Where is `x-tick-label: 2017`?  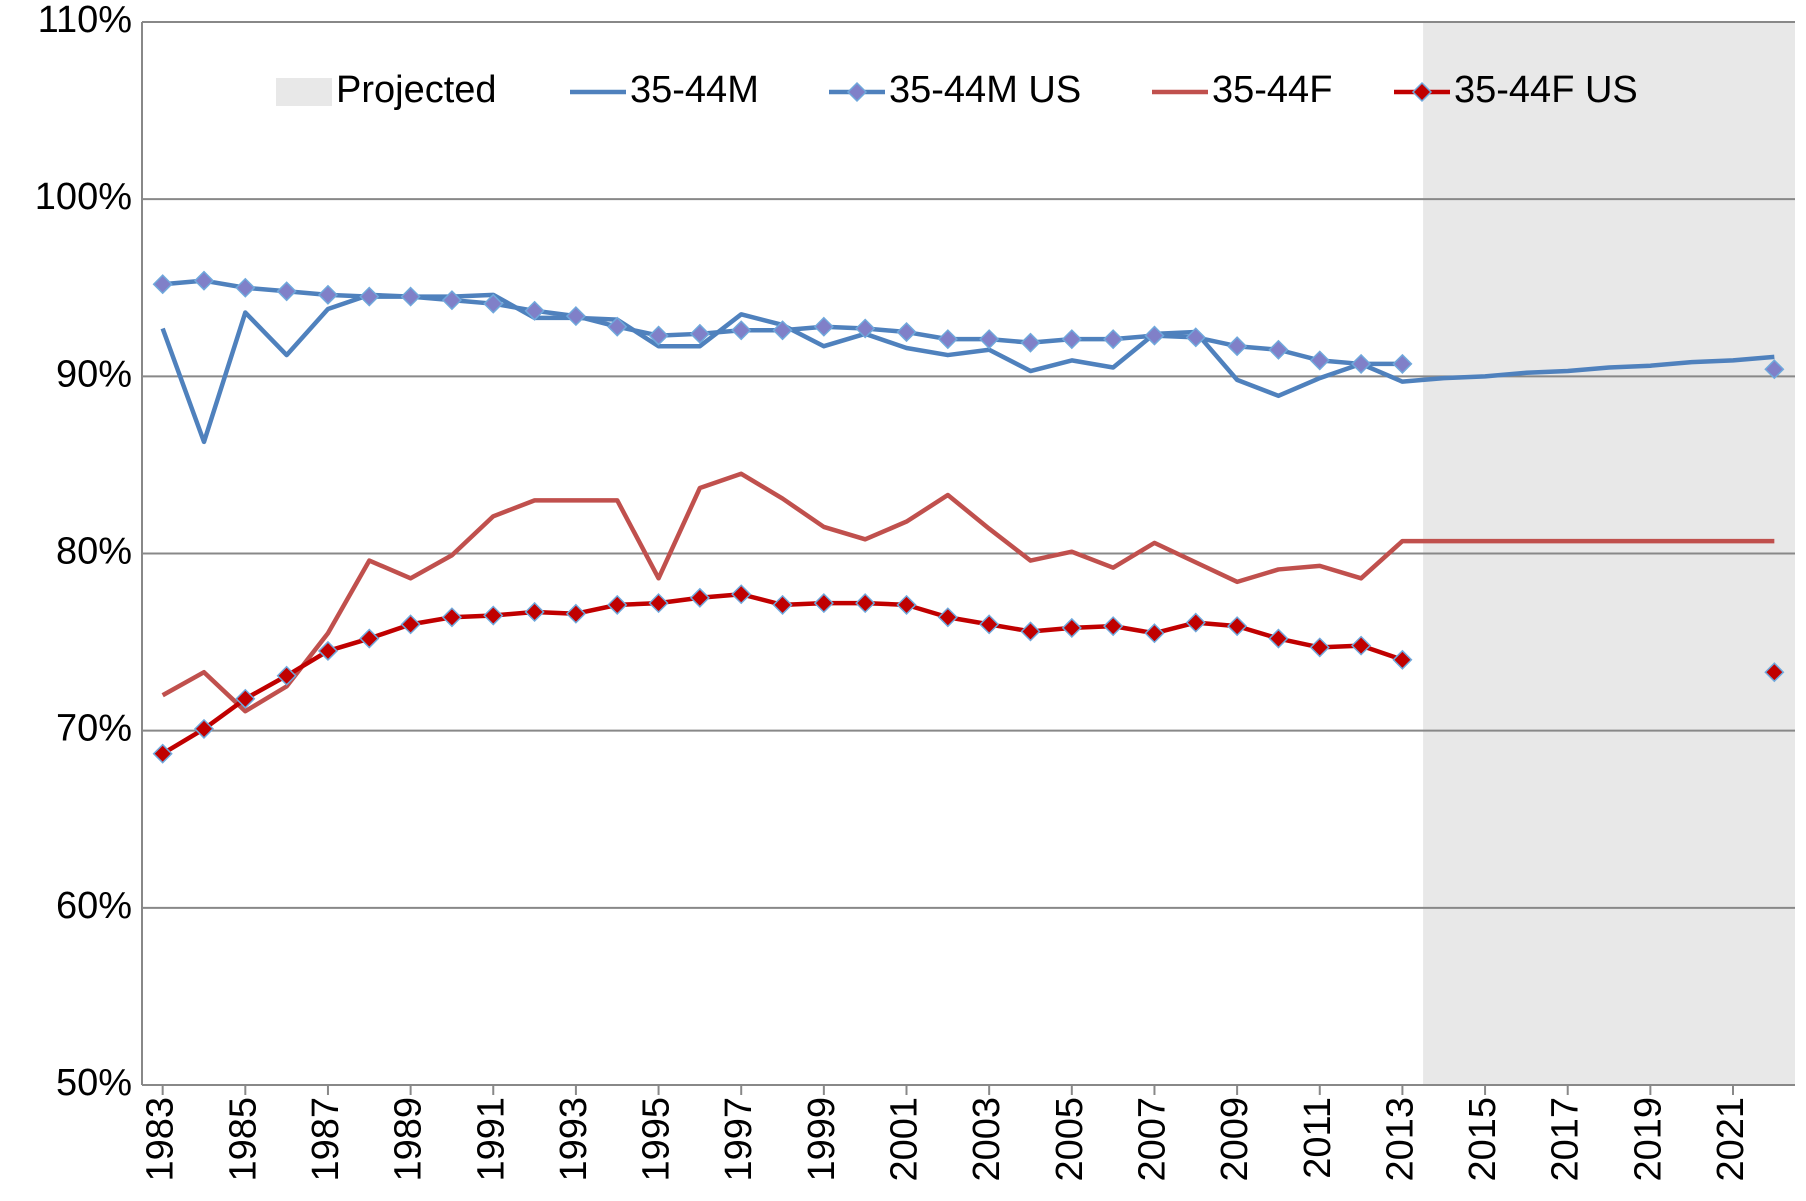 x-tick-label: 2017 is located at coordinates (1566, 1139).